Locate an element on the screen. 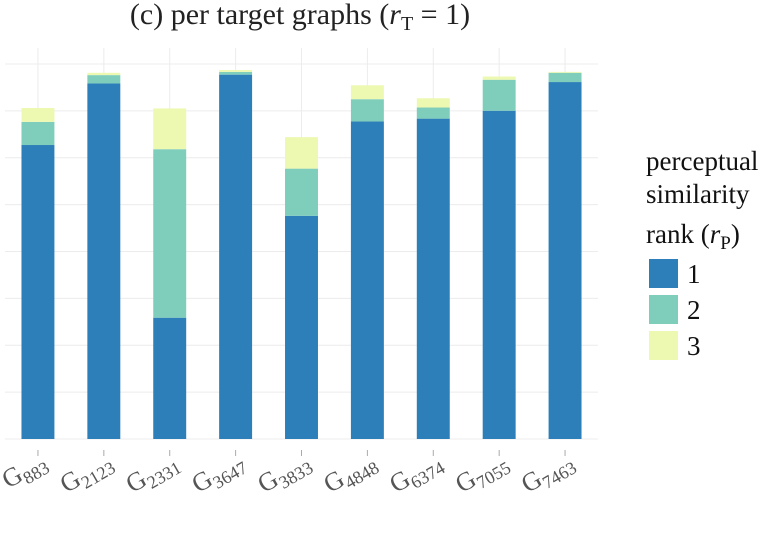 Image resolution: width=776 pixels, height=547 pixels. legend-title-line-2: similarity is located at coordinates (698, 194).